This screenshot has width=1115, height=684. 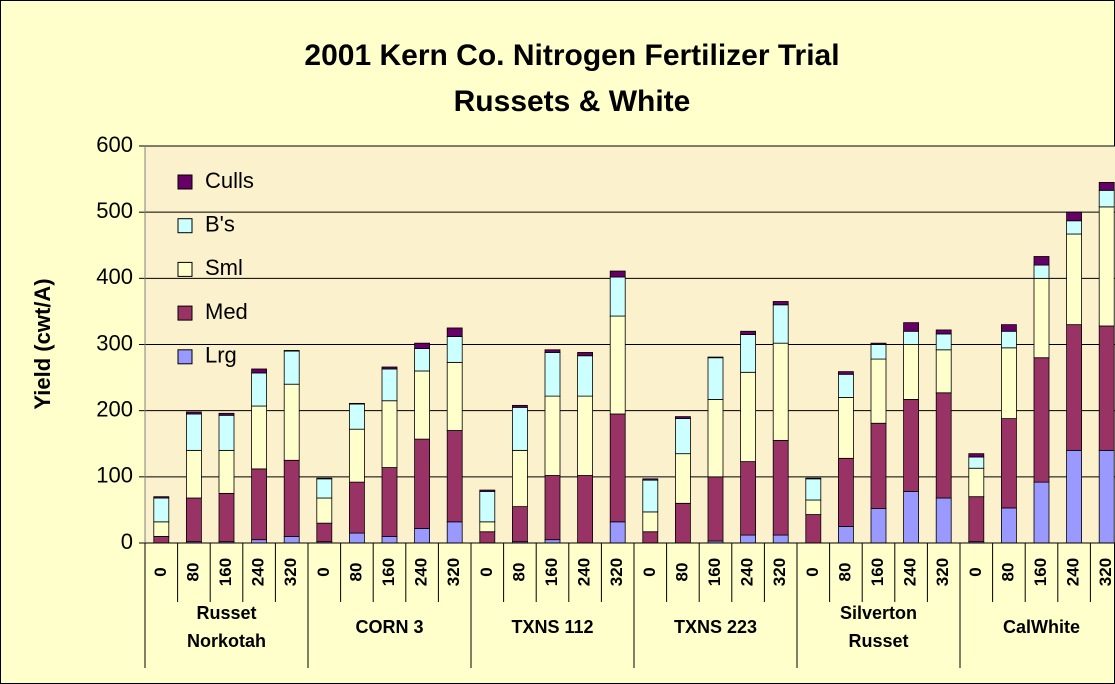 I want to click on chart-title: 2001 Kern Co. Nitrogen Fertilizer Trial, so click(x=571, y=55).